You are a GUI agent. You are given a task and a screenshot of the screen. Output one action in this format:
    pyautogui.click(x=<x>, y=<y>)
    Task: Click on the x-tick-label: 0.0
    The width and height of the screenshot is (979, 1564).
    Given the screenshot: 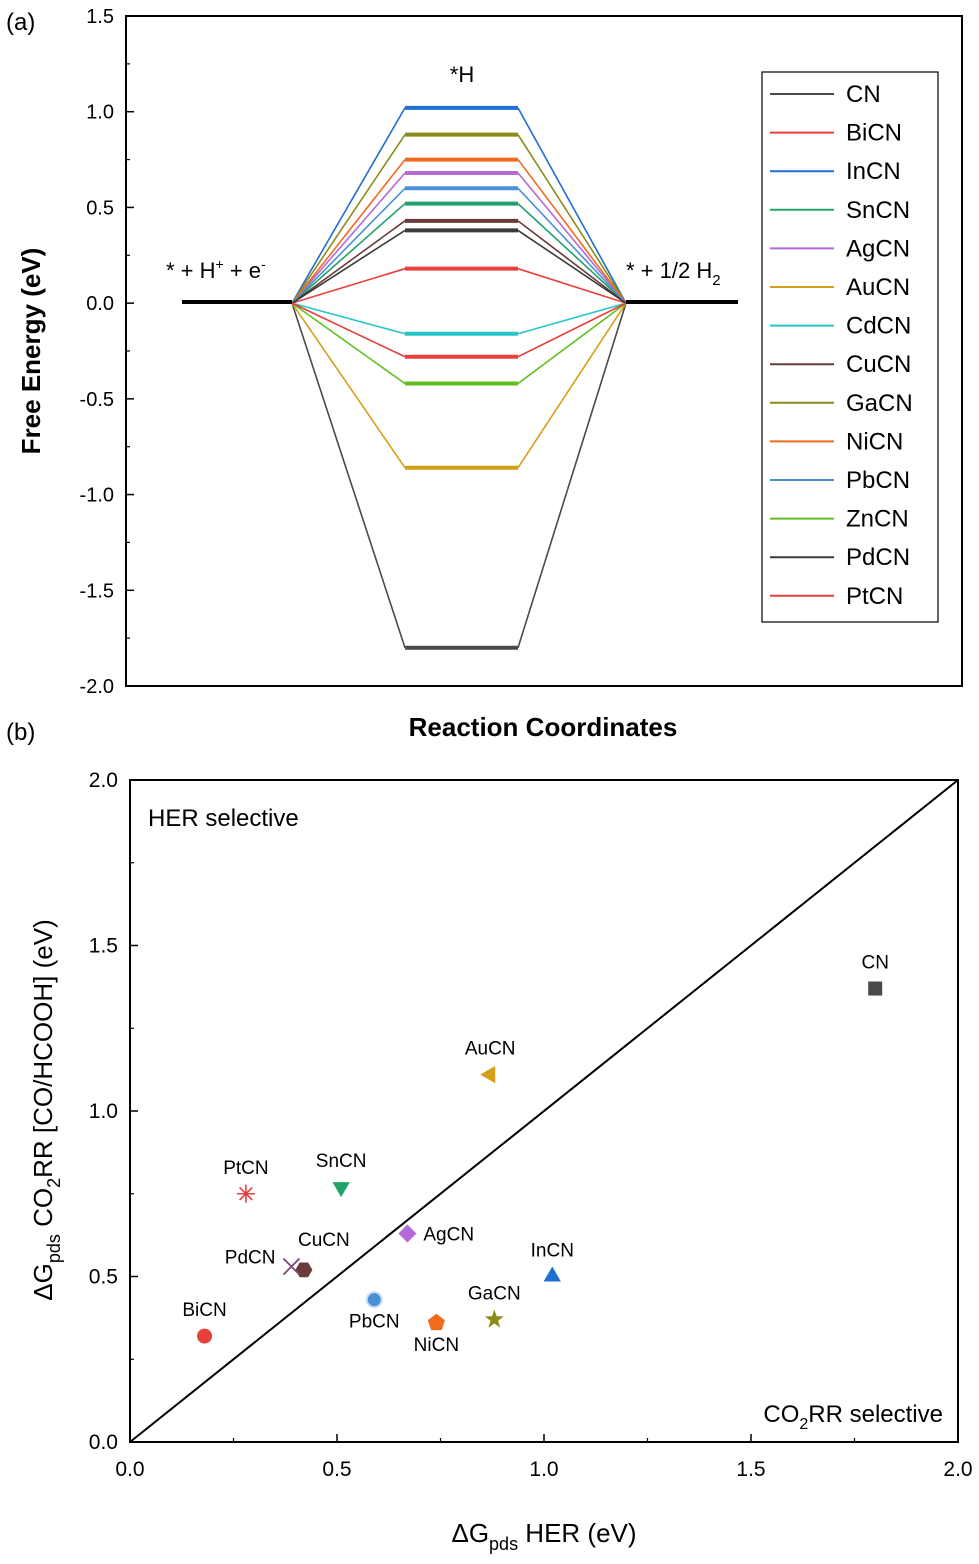 What is the action you would take?
    pyautogui.click(x=129, y=1469)
    